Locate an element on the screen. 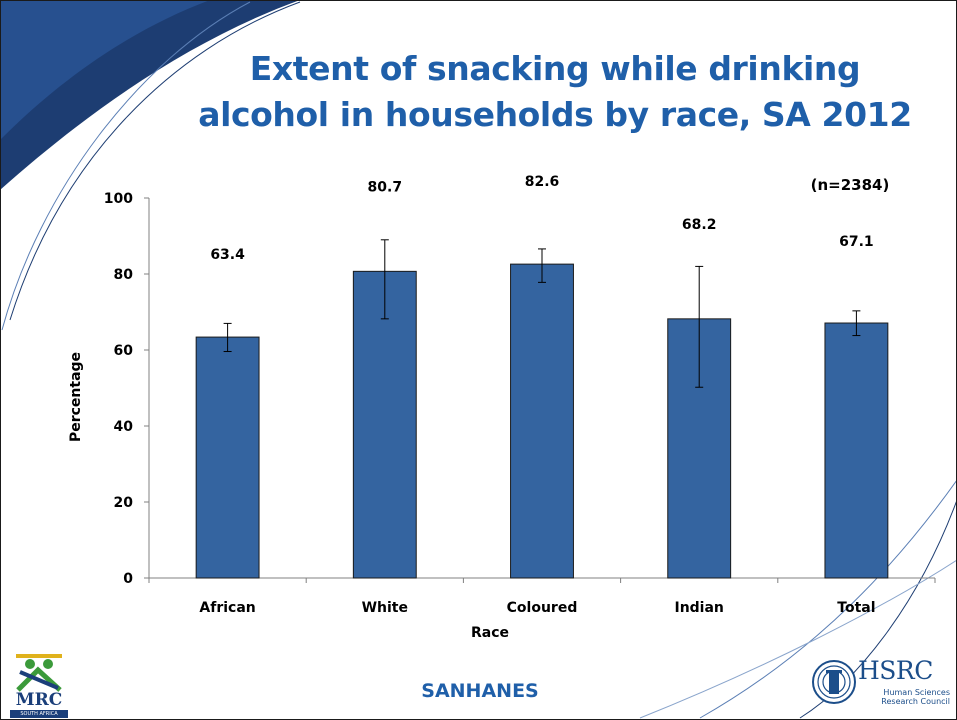  y-axis-title: Percentage is located at coordinates (76, 397).